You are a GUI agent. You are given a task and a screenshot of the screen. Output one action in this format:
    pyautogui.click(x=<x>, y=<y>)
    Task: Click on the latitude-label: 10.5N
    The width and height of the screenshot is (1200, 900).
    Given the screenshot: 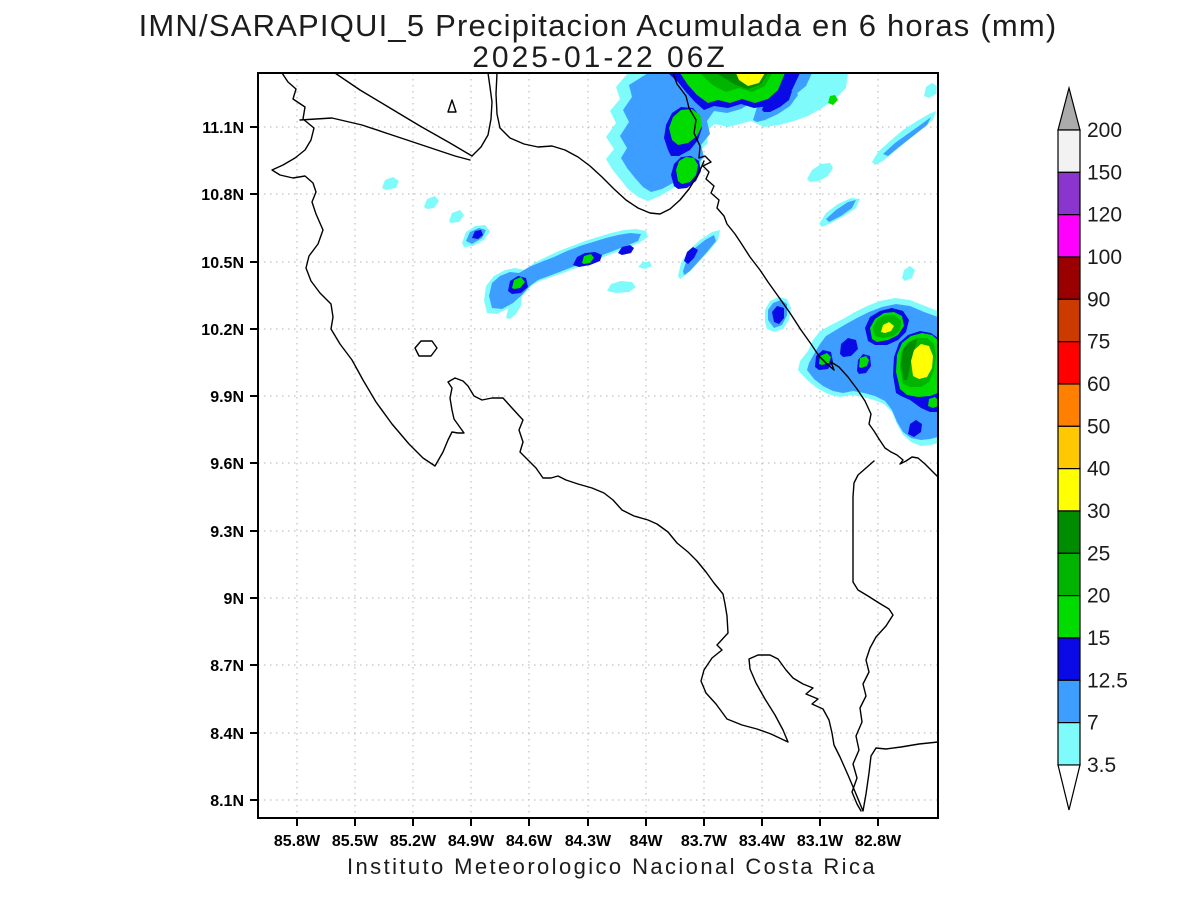 What is the action you would take?
    pyautogui.click(x=222, y=263)
    